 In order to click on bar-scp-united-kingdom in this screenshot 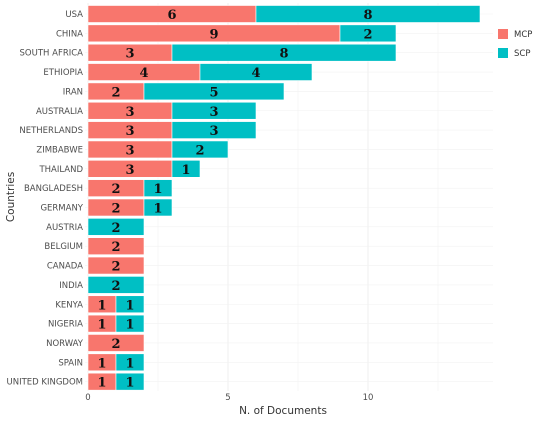, I will do `click(130, 381)`.